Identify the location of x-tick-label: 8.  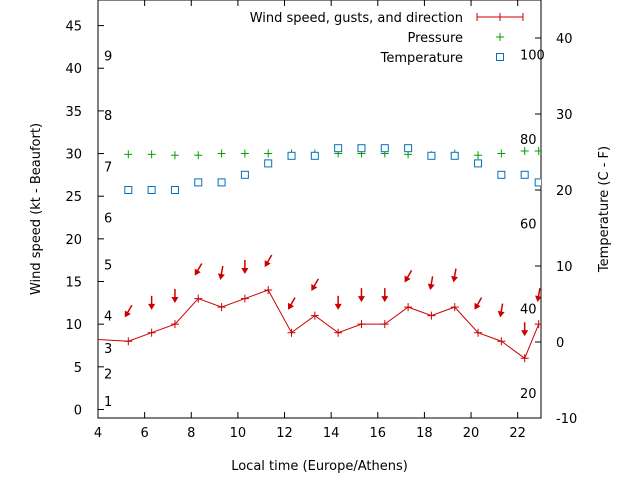
(191, 433).